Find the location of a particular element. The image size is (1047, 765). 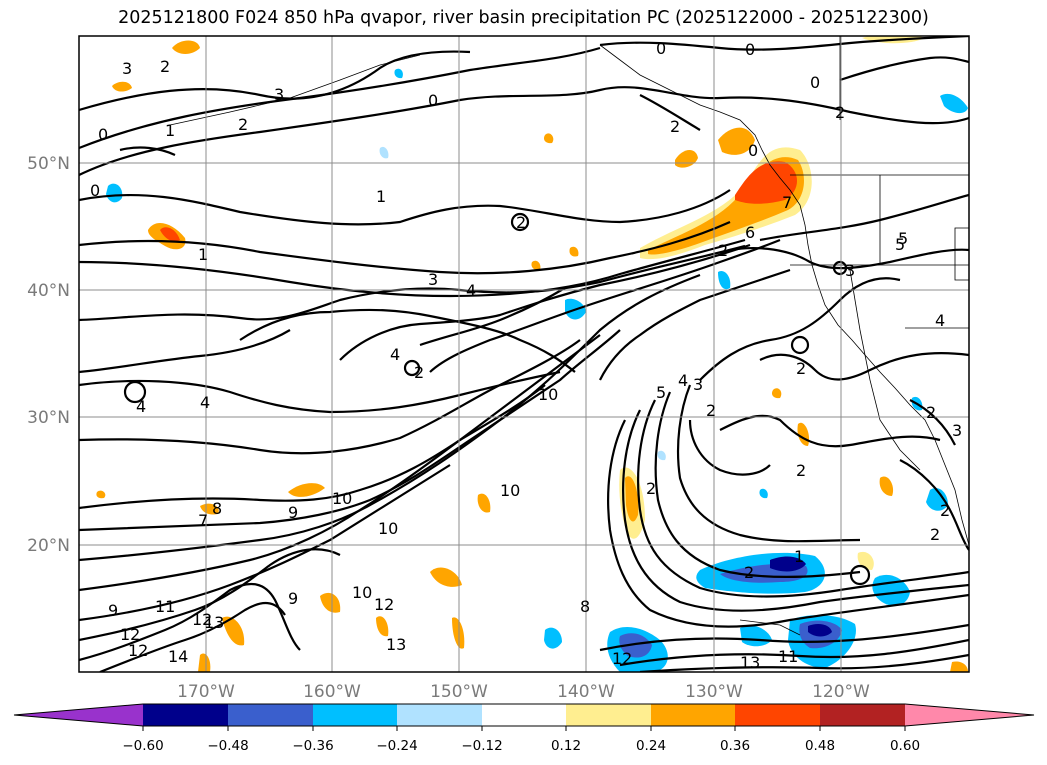

lon-label: 170°W is located at coordinates (206, 692).